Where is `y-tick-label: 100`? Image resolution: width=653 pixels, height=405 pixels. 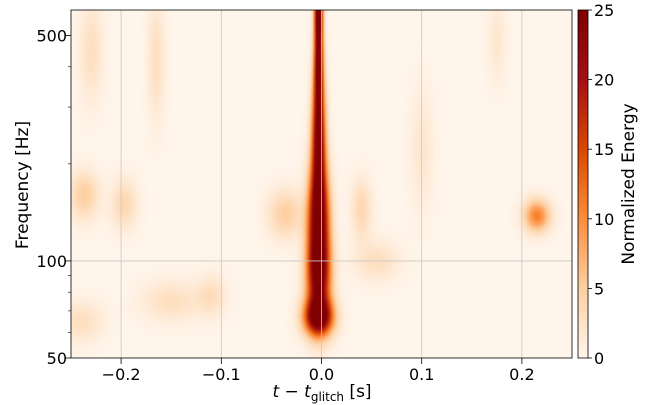 y-tick-label: 100 is located at coordinates (51, 261).